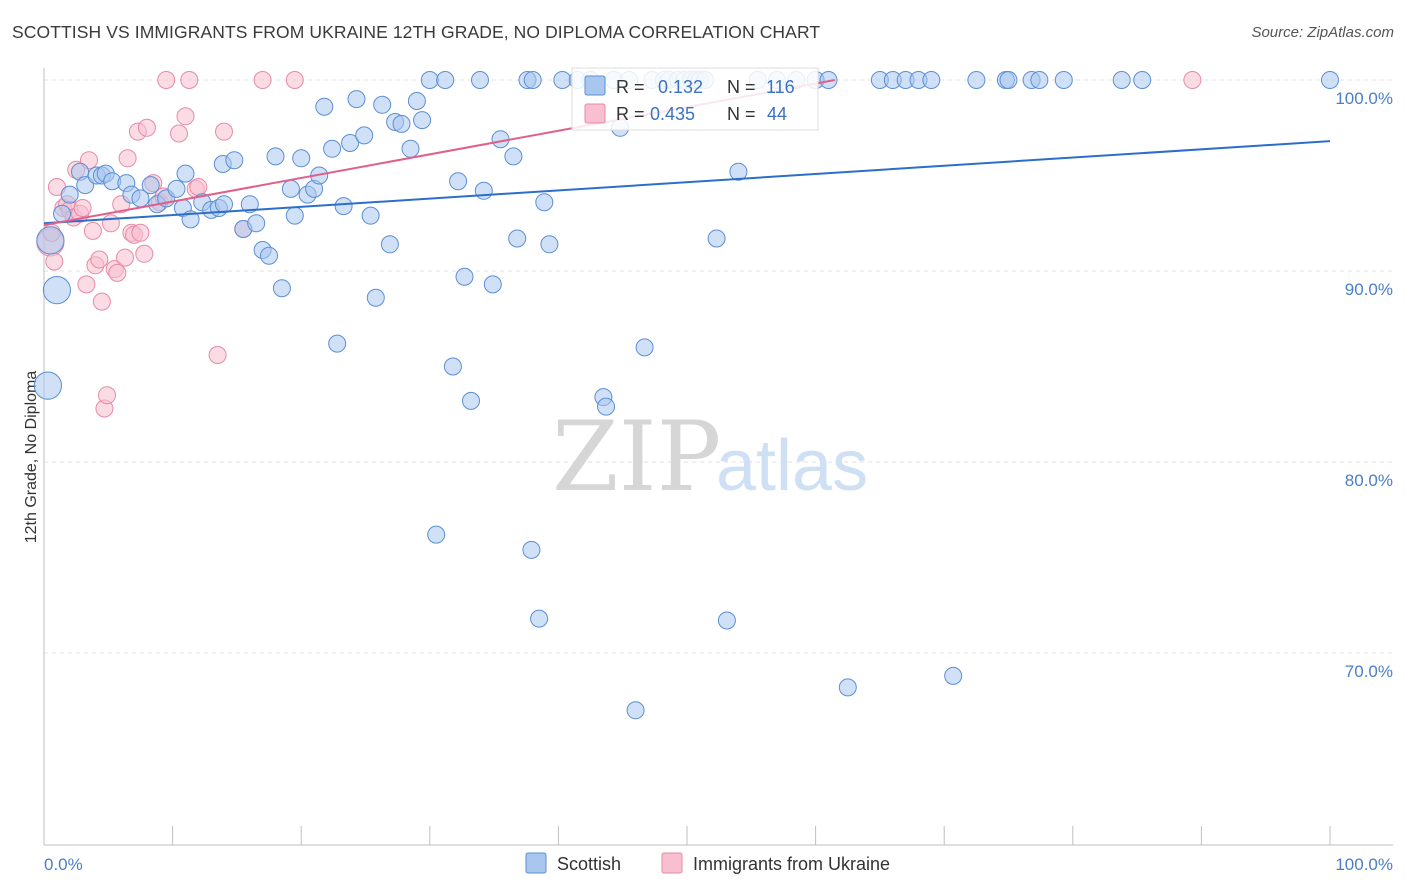  What do you see at coordinates (636, 457) in the screenshot?
I see `watermark-zip: ZIP` at bounding box center [636, 457].